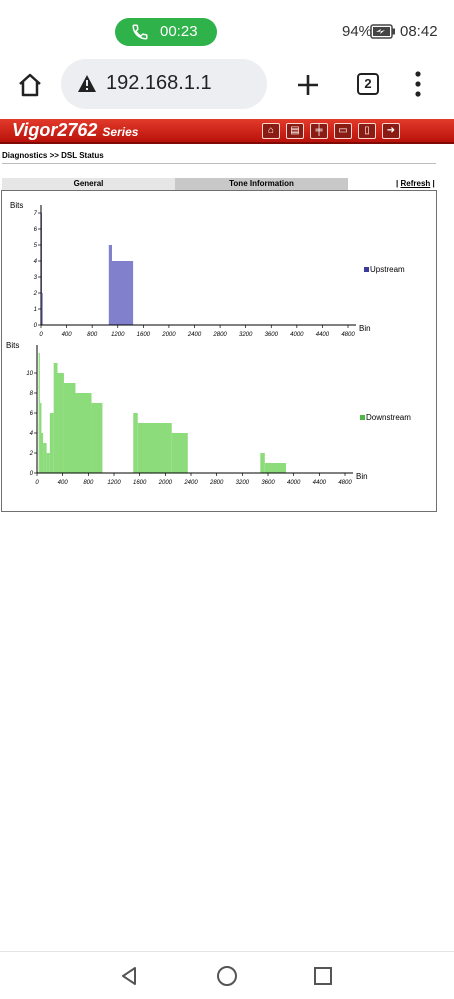 The image size is (454, 999). I want to click on home-nav-icon, so click(227, 976).